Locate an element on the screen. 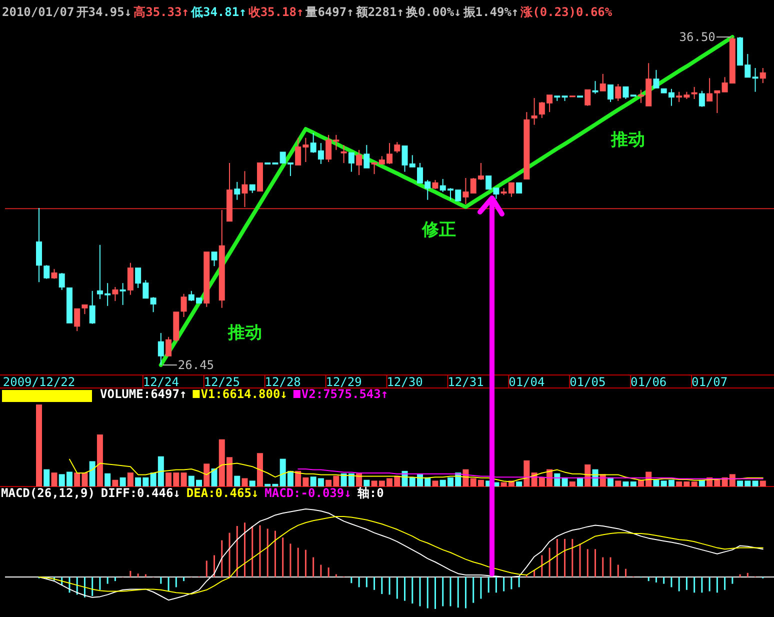  x-tick-label: 01/04 is located at coordinates (526, 382).